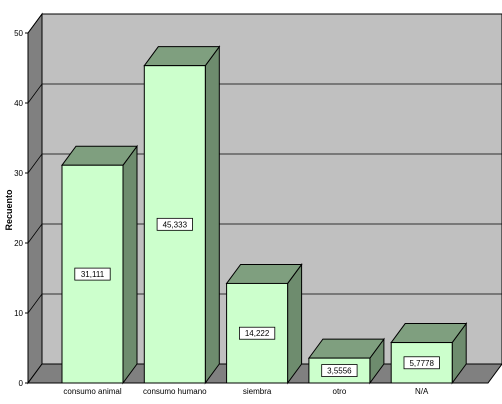 This screenshot has width=502, height=404. I want to click on bar: 3,5556, so click(346, 361).